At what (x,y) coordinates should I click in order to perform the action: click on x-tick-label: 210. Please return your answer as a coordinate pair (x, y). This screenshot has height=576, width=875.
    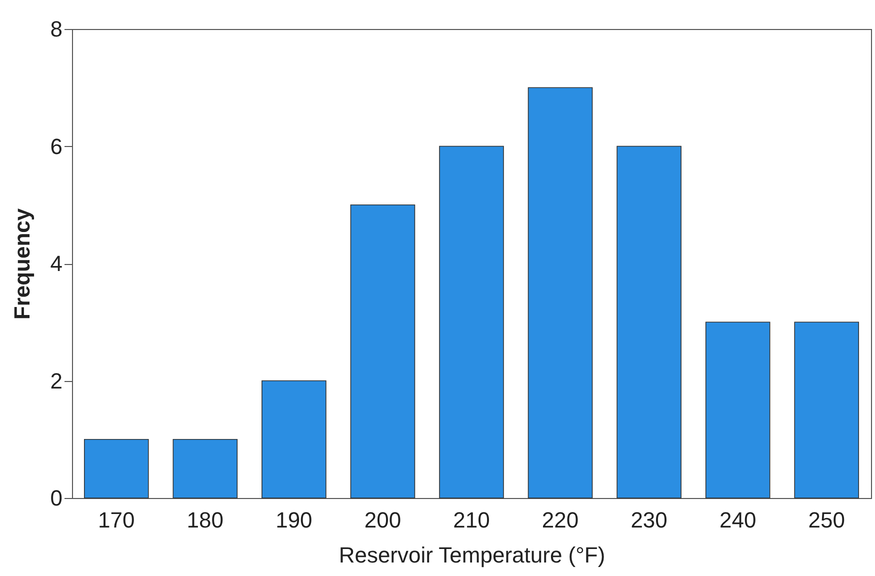
    Looking at the image, I should click on (471, 520).